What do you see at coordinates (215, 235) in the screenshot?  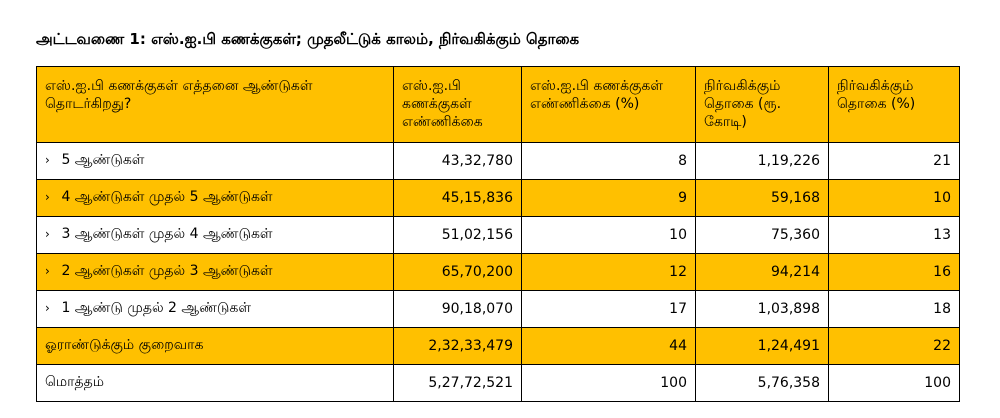 I see `row-label: › 3 ஆண்டுகள் முதல் 4 ஆண்டுகள்` at bounding box center [215, 235].